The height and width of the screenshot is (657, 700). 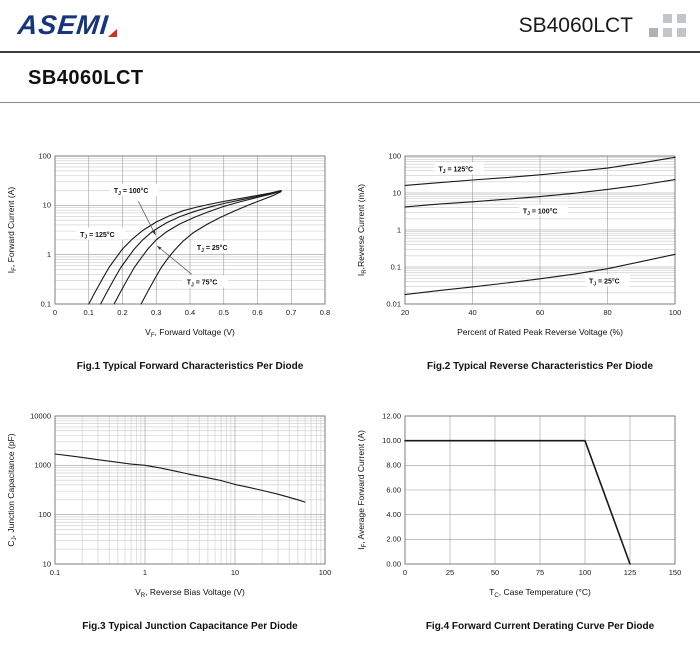 I want to click on svg-text: 2.00, so click(x=393, y=539).